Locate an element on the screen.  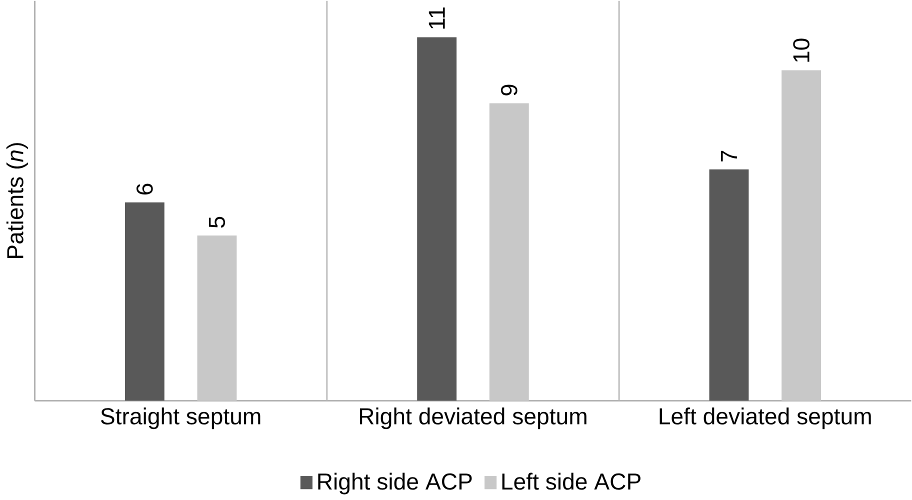
legend-label: Left side ACP is located at coordinates (571, 481).